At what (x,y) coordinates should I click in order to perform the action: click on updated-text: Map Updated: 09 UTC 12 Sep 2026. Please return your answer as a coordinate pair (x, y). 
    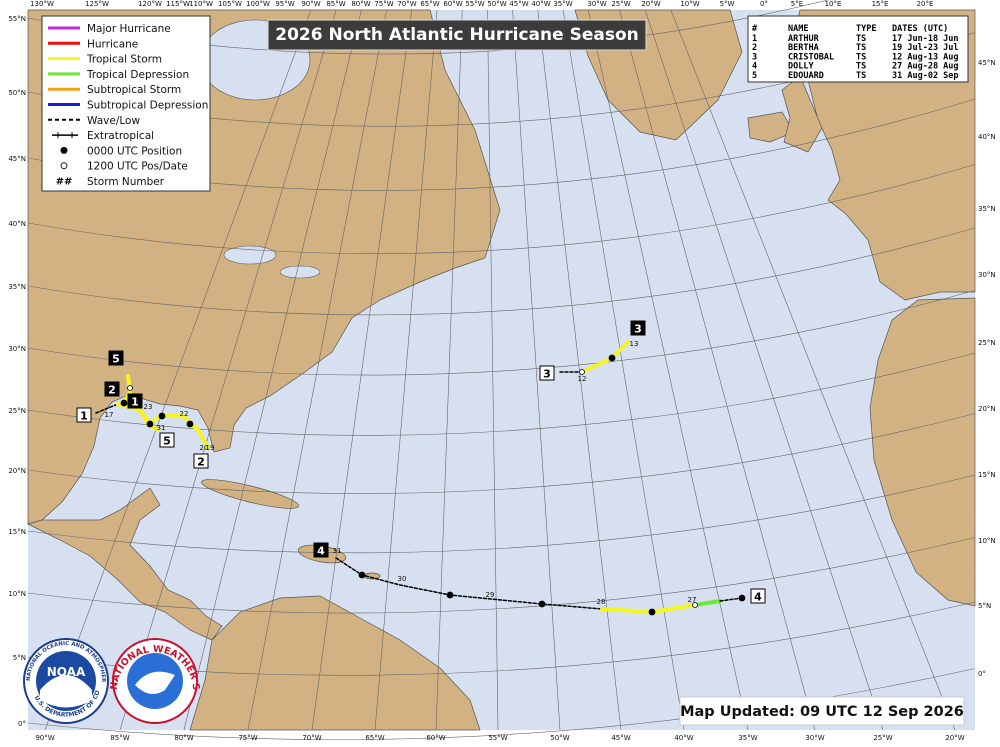
    Looking at the image, I should click on (822, 712).